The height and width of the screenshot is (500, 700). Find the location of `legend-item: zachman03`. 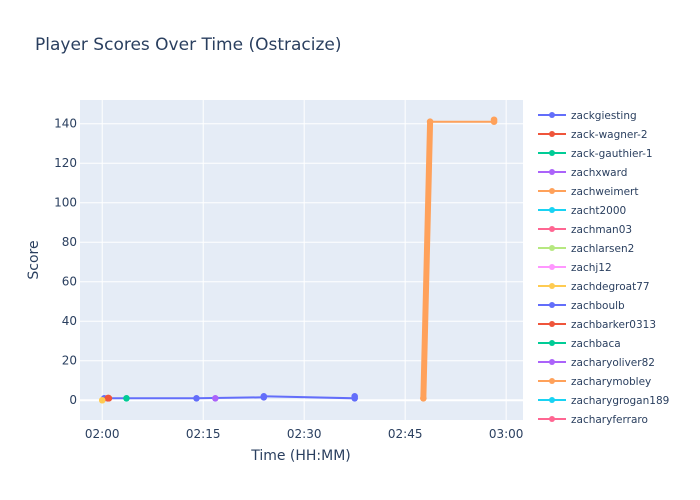

legend-item: zachman03 is located at coordinates (585, 230).